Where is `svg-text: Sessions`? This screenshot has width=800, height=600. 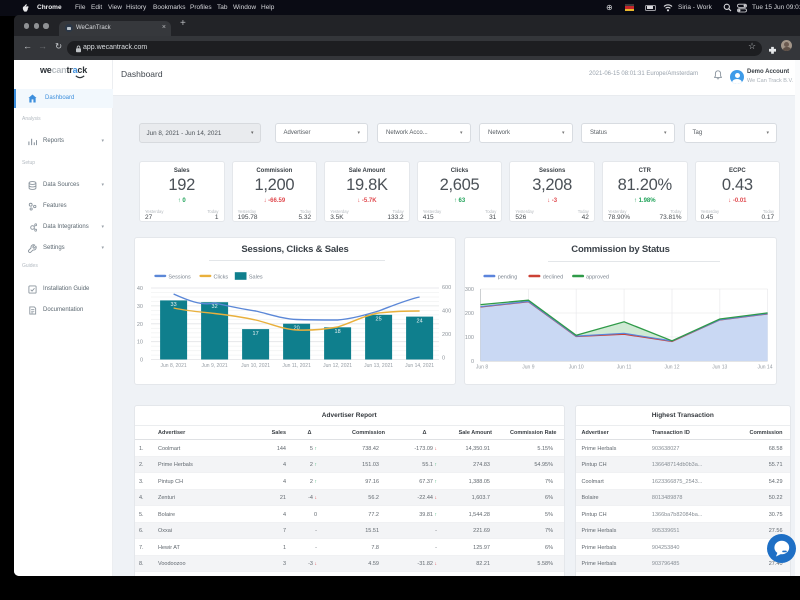 svg-text: Sessions is located at coordinates (179, 278).